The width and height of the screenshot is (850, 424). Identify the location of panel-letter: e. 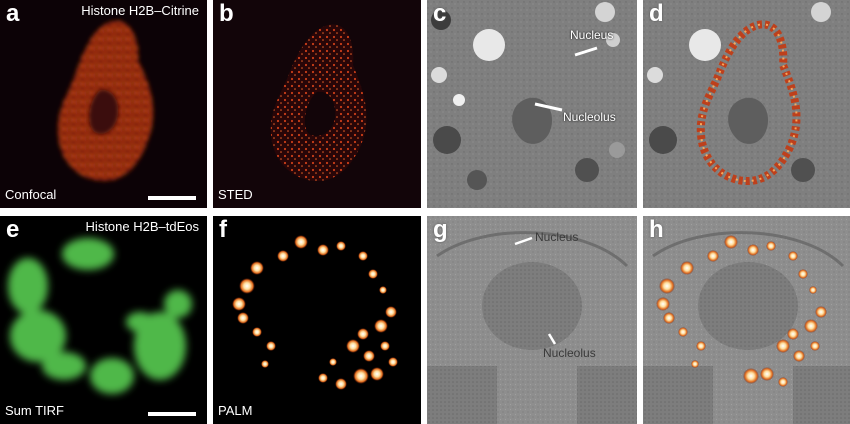
(13, 229).